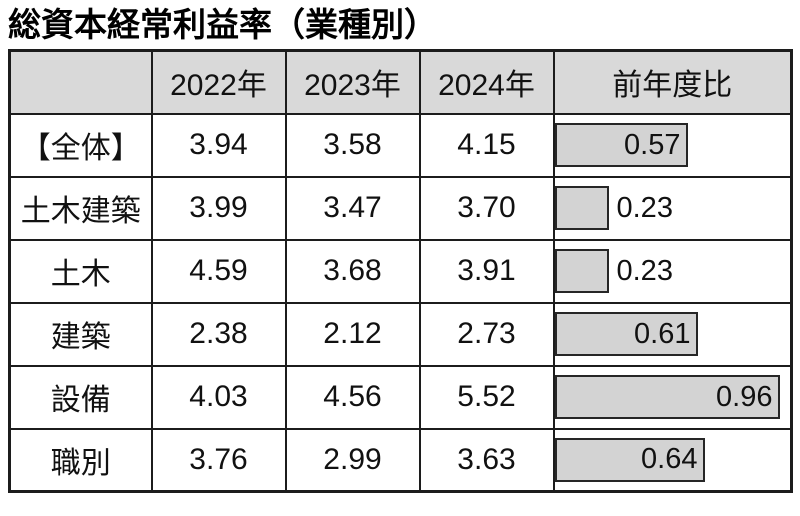 This screenshot has width=800, height=516. I want to click on value-cell: 2.38, so click(218, 334).